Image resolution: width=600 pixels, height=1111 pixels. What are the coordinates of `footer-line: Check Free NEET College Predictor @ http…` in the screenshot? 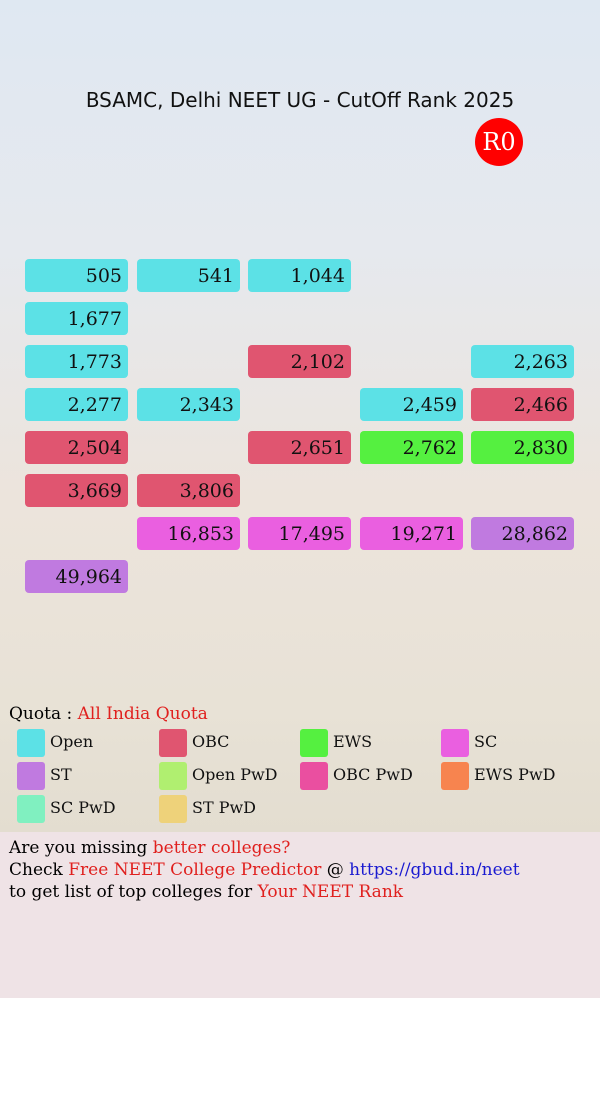 It's located at (264, 870).